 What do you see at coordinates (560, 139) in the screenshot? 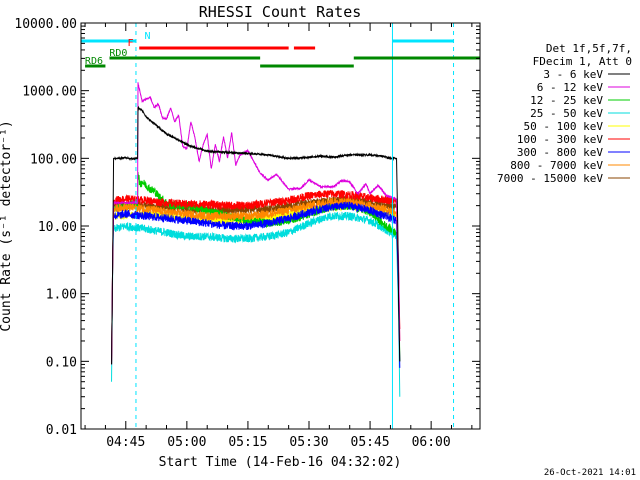
I see `legend-label-100to300keV: 100 - 300 keV` at bounding box center [560, 139].